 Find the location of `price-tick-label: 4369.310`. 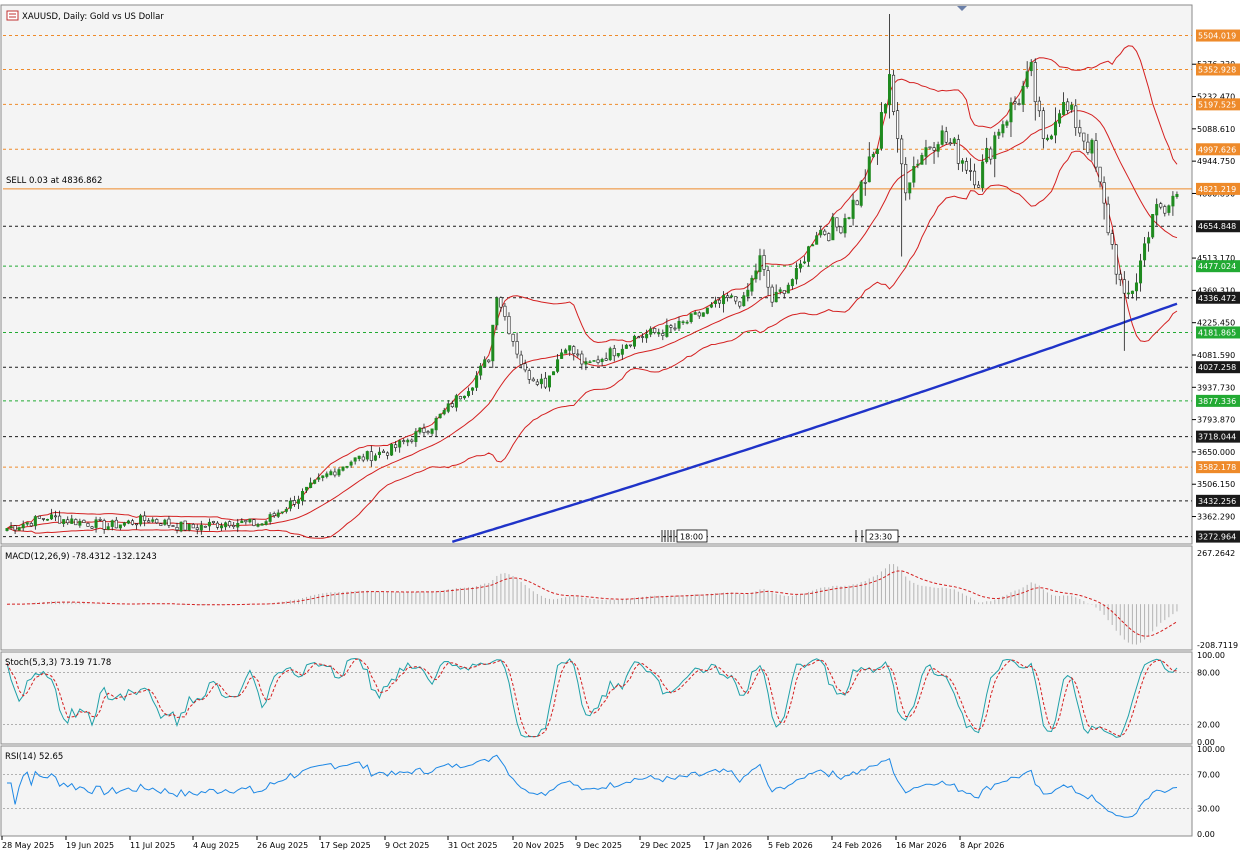

price-tick-label: 4369.310 is located at coordinates (1216, 290).